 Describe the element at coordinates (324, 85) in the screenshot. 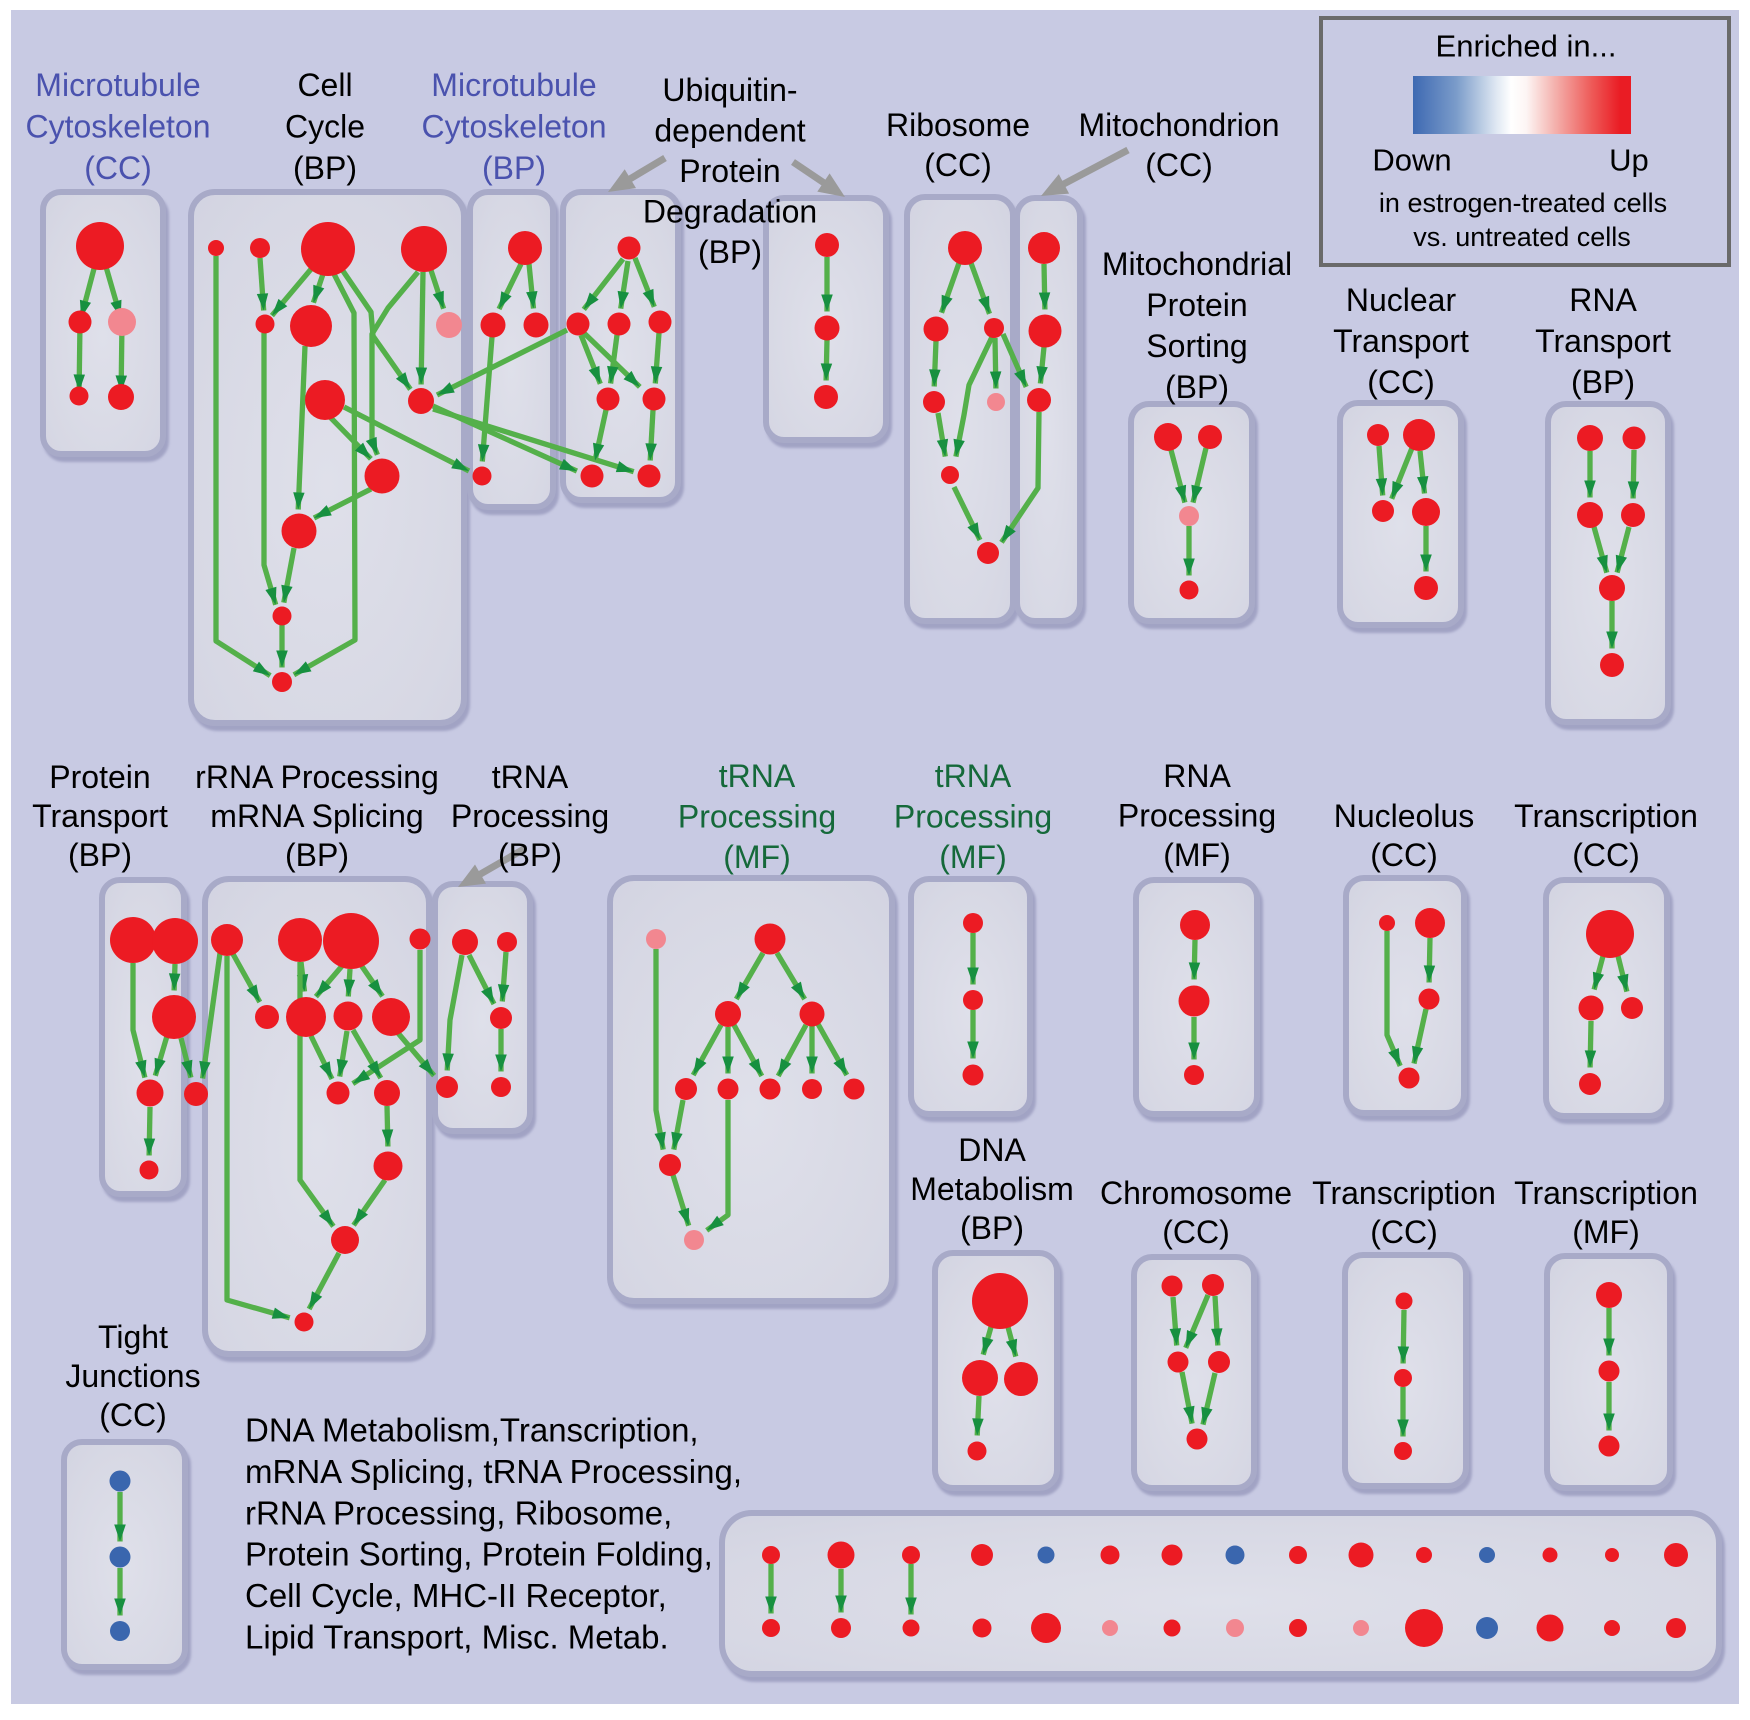

I see `svg-text: Cell` at that location.